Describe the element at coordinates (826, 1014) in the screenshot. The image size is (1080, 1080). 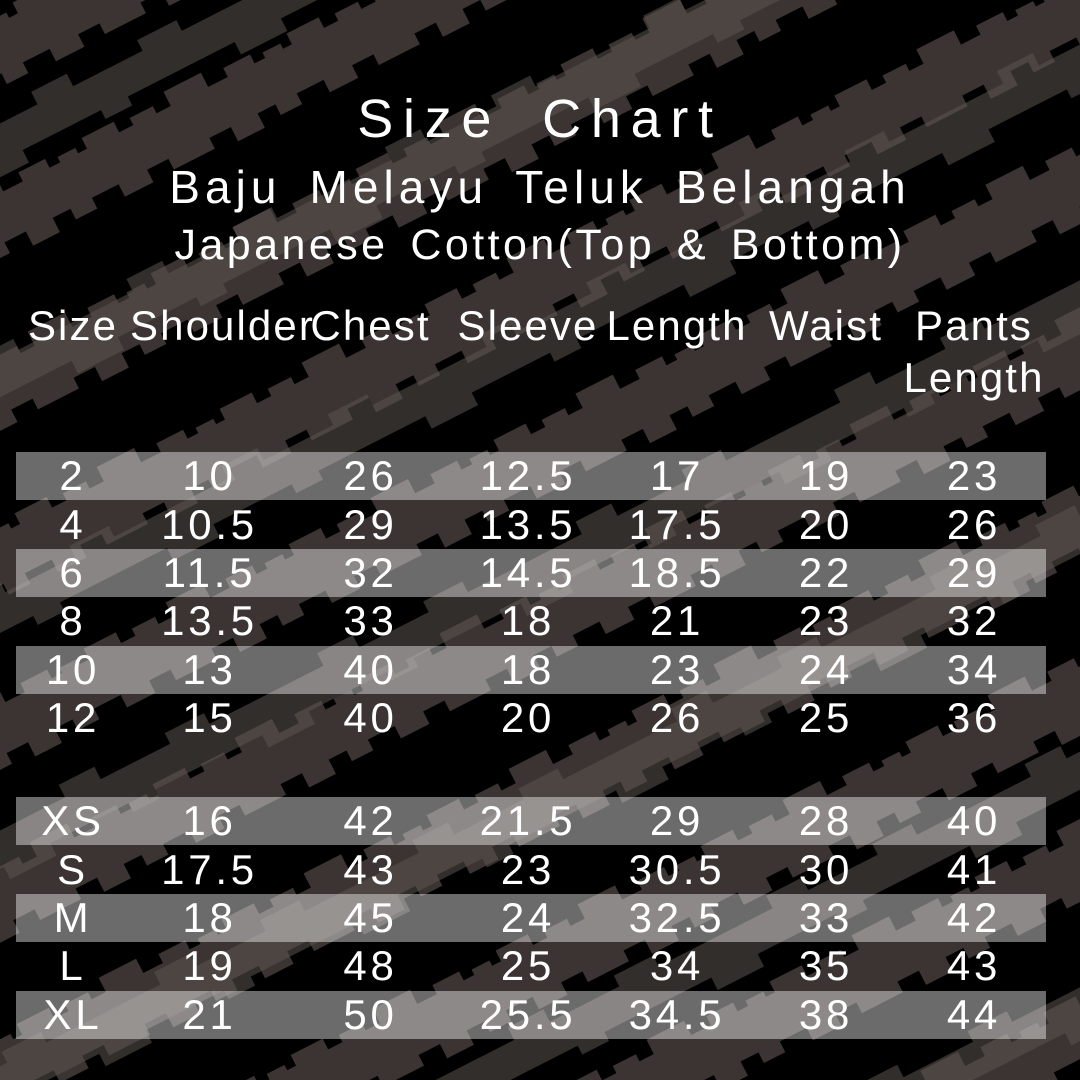
I see `table-cell: 38` at that location.